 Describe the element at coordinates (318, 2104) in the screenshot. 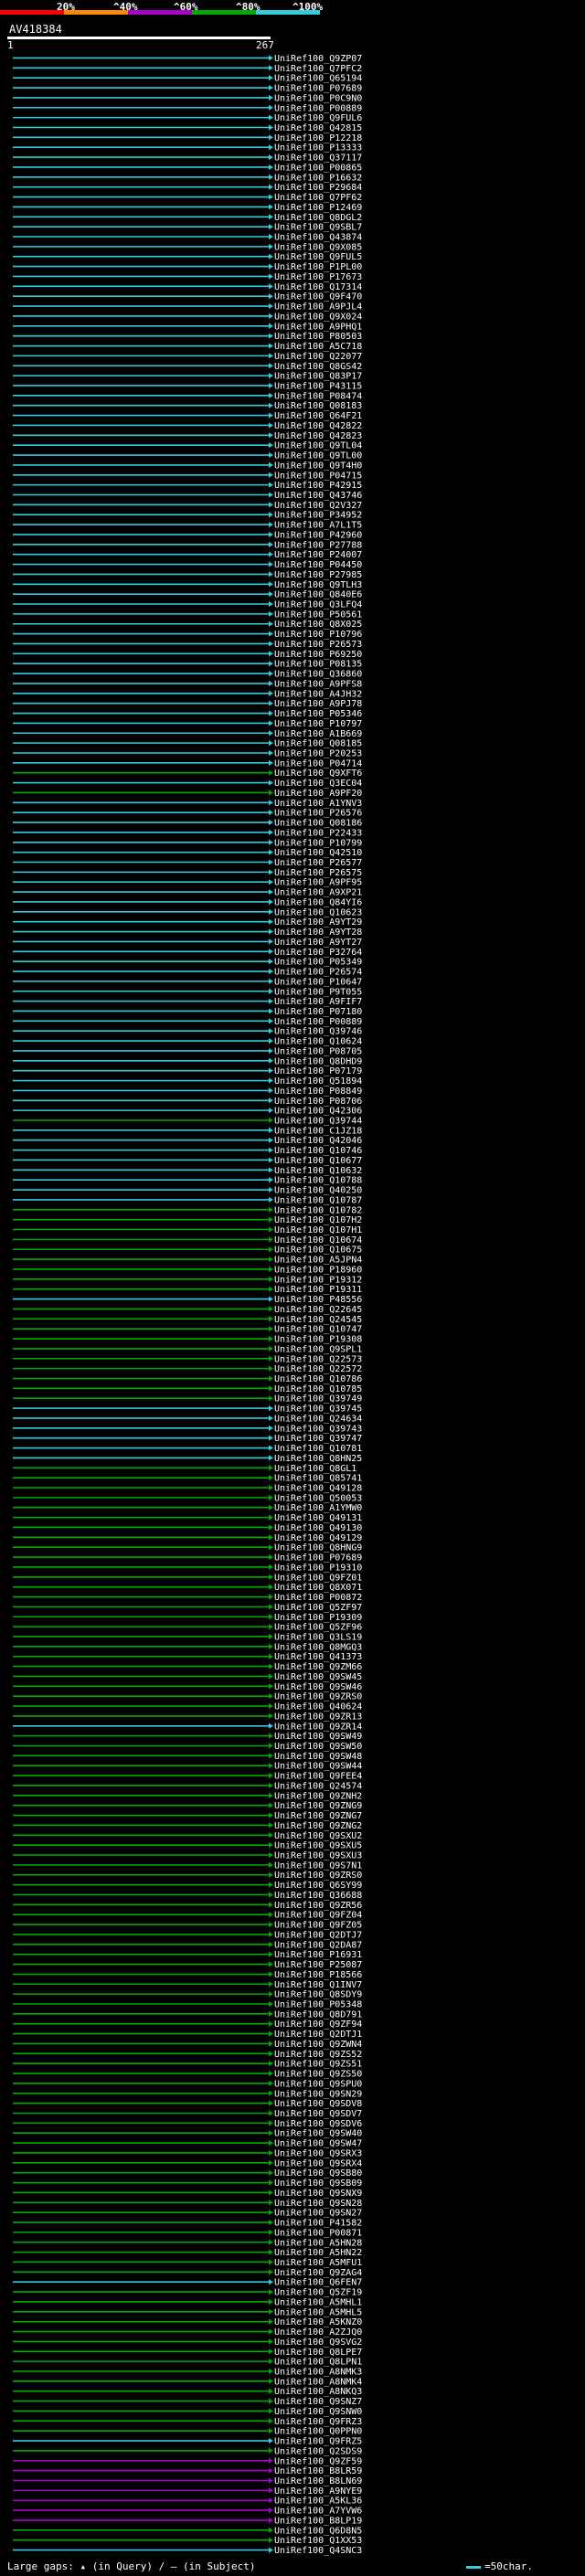

I see `hit-label: UniRef100_Q9SDV8` at that location.